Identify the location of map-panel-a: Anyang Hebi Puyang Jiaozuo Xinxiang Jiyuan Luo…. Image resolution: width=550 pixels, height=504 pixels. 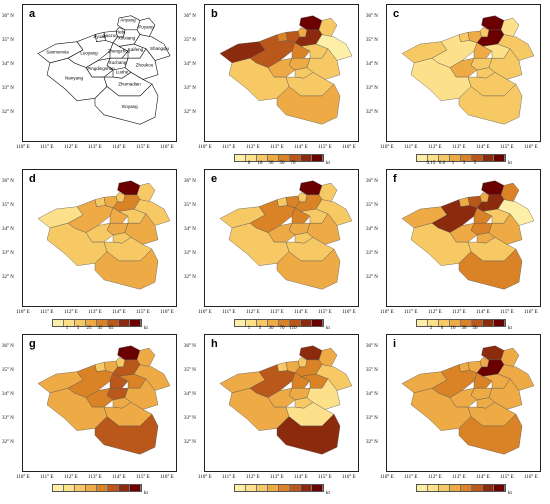
(99, 73).